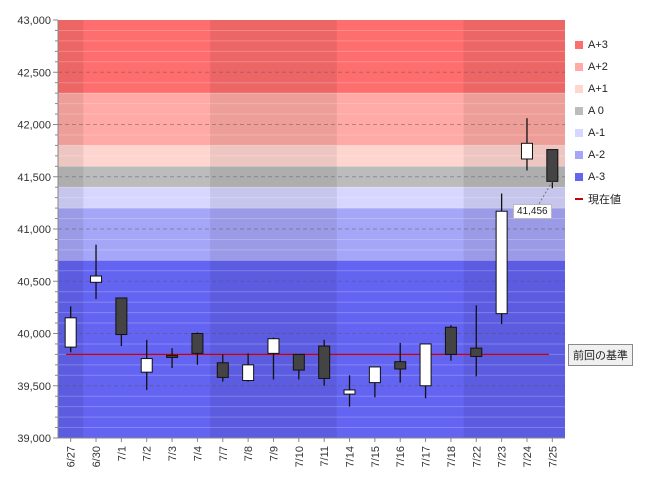 The width and height of the screenshot is (648, 480). Describe the element at coordinates (610, 67) in the screenshot. I see `legend-item: A+2` at that location.